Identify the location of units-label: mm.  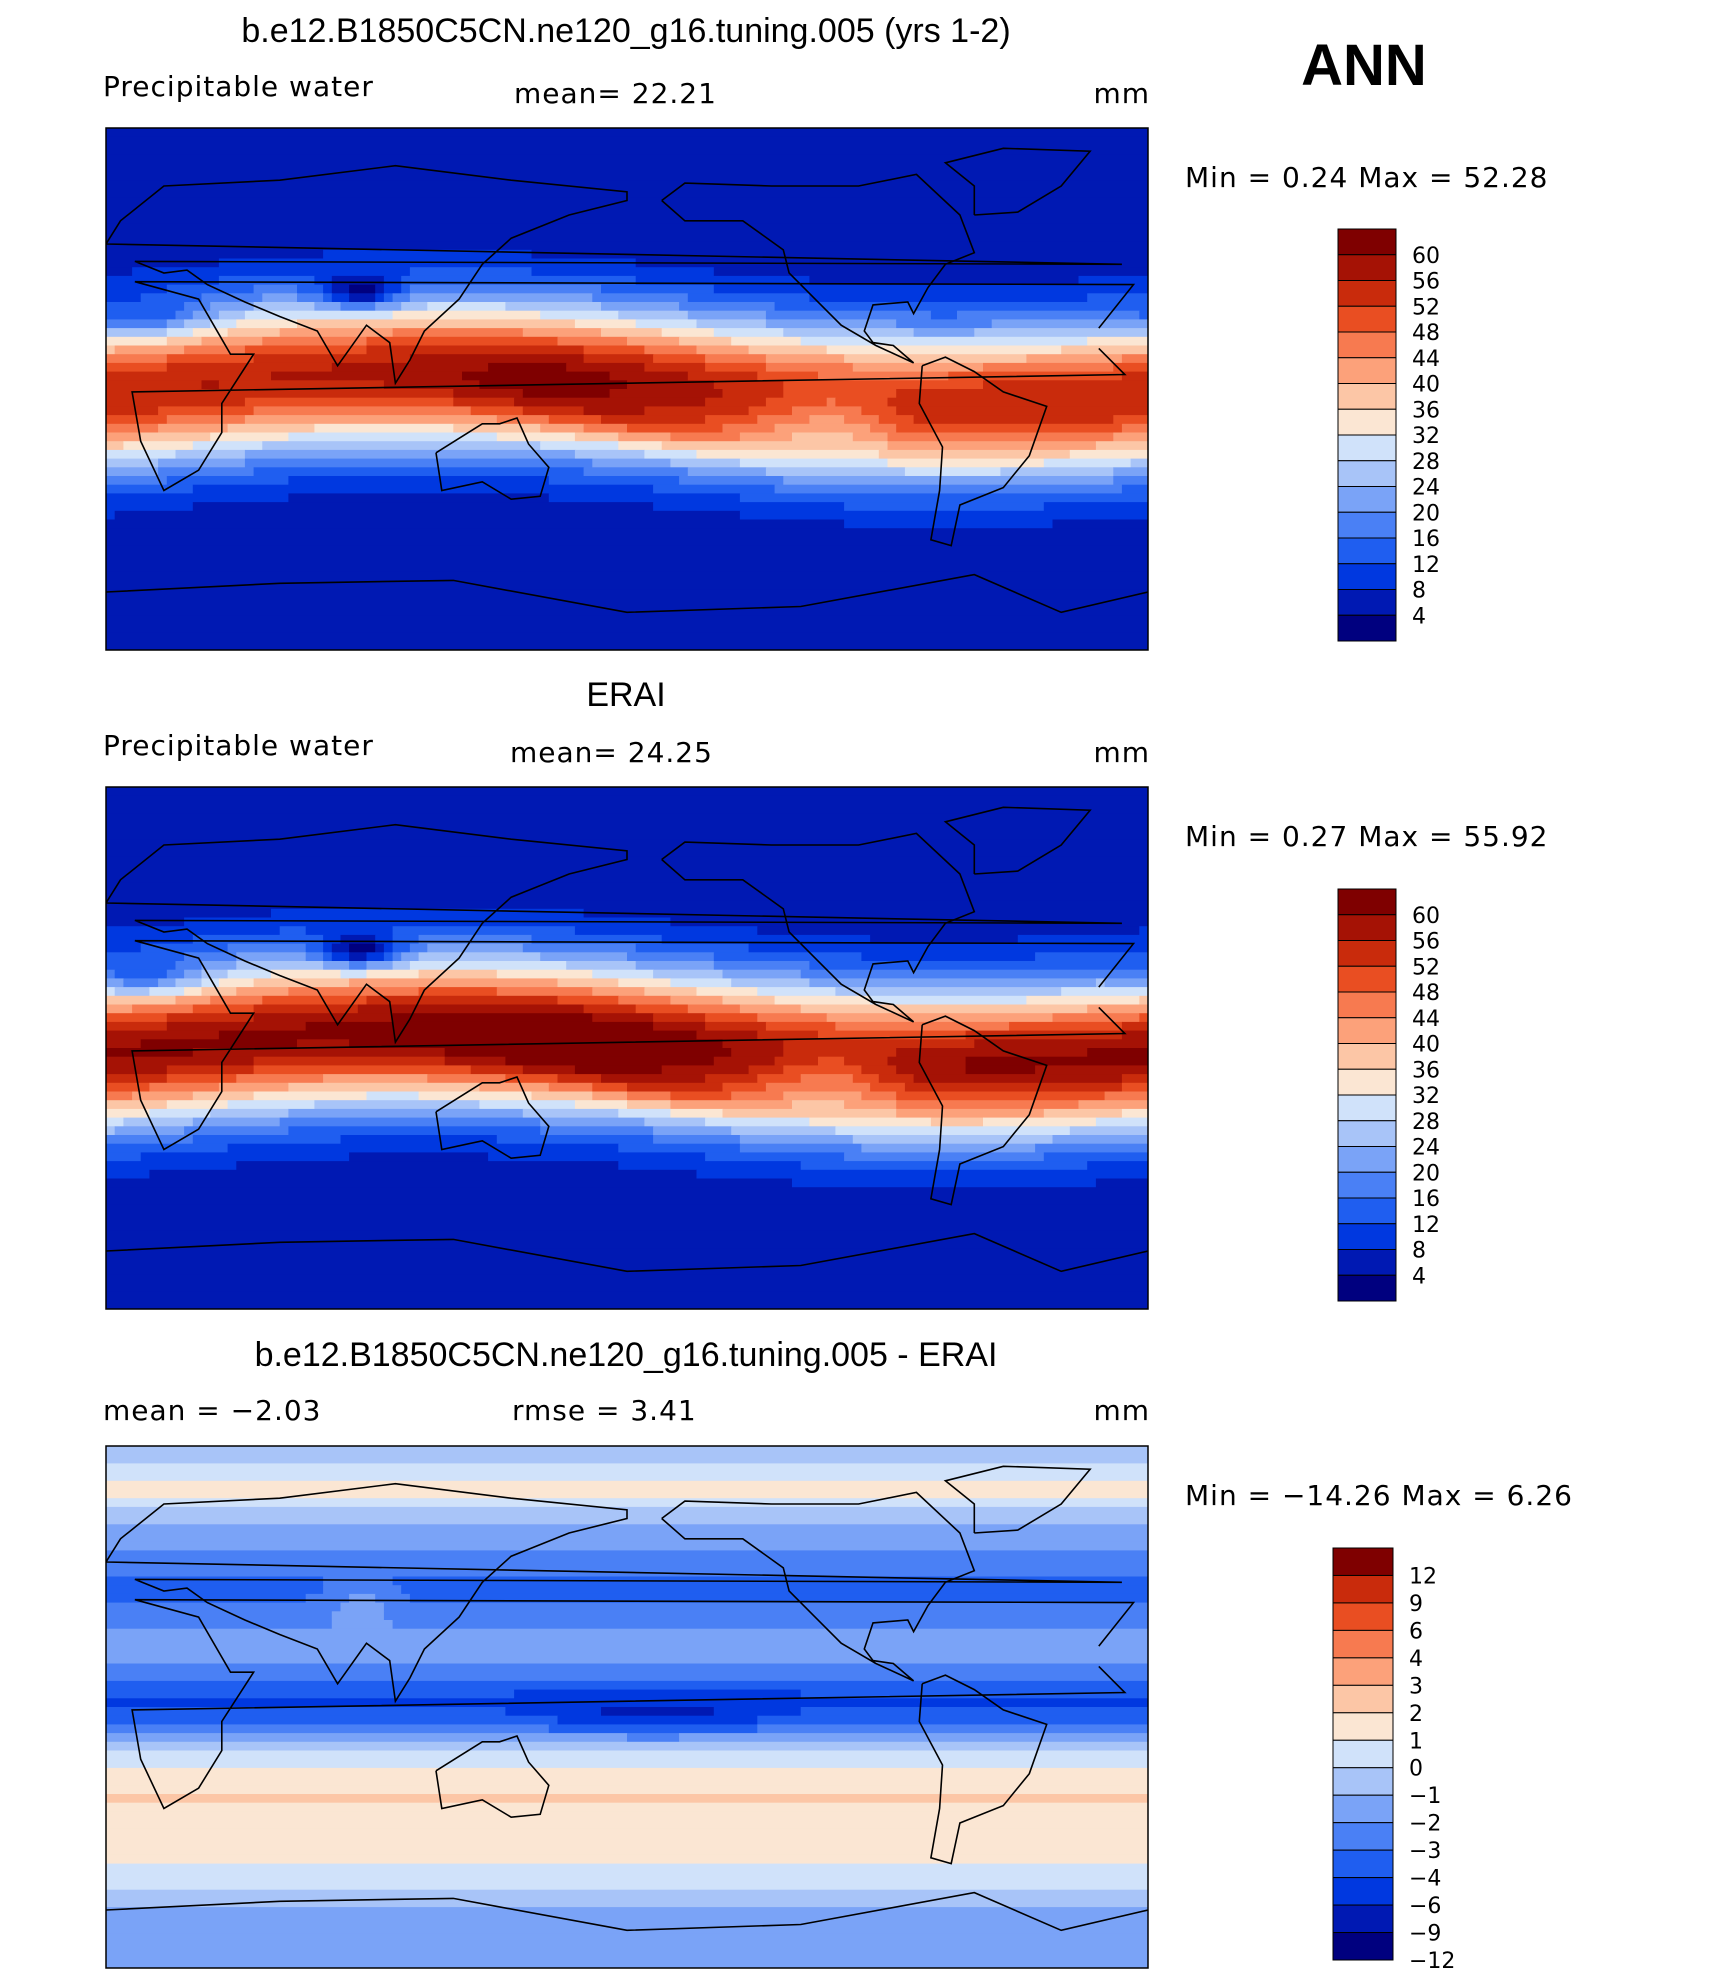
(1121, 1410).